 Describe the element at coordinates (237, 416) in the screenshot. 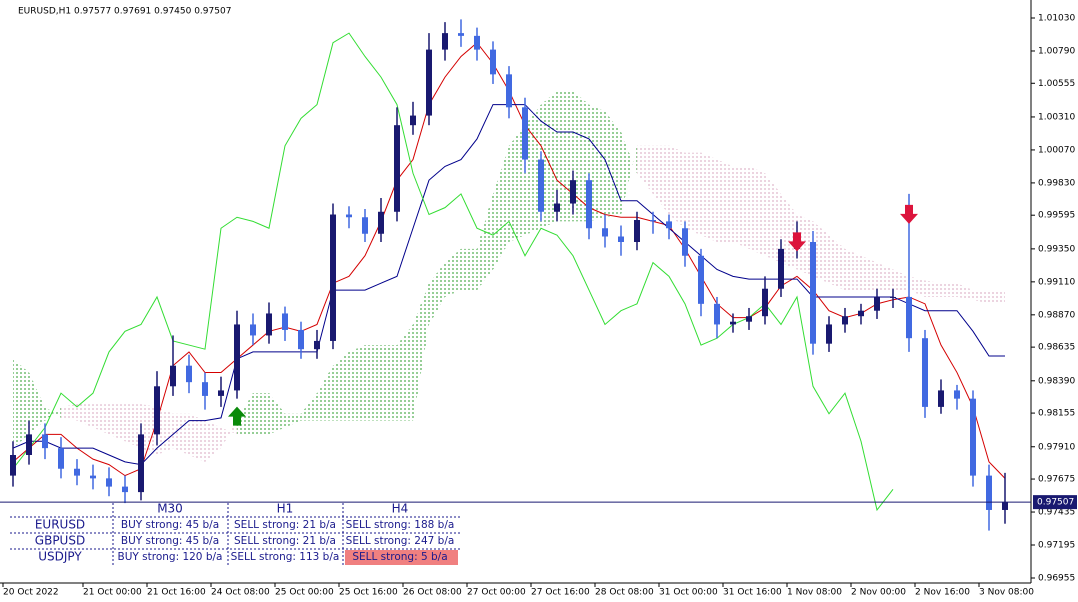

I see `buy-arrow` at that location.